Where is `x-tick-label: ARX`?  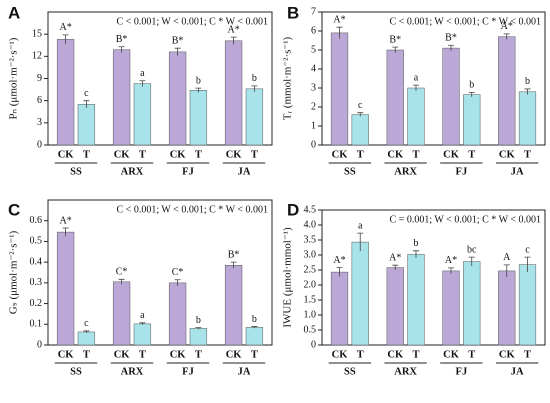
x-tick-label: ARX is located at coordinates (405, 371).